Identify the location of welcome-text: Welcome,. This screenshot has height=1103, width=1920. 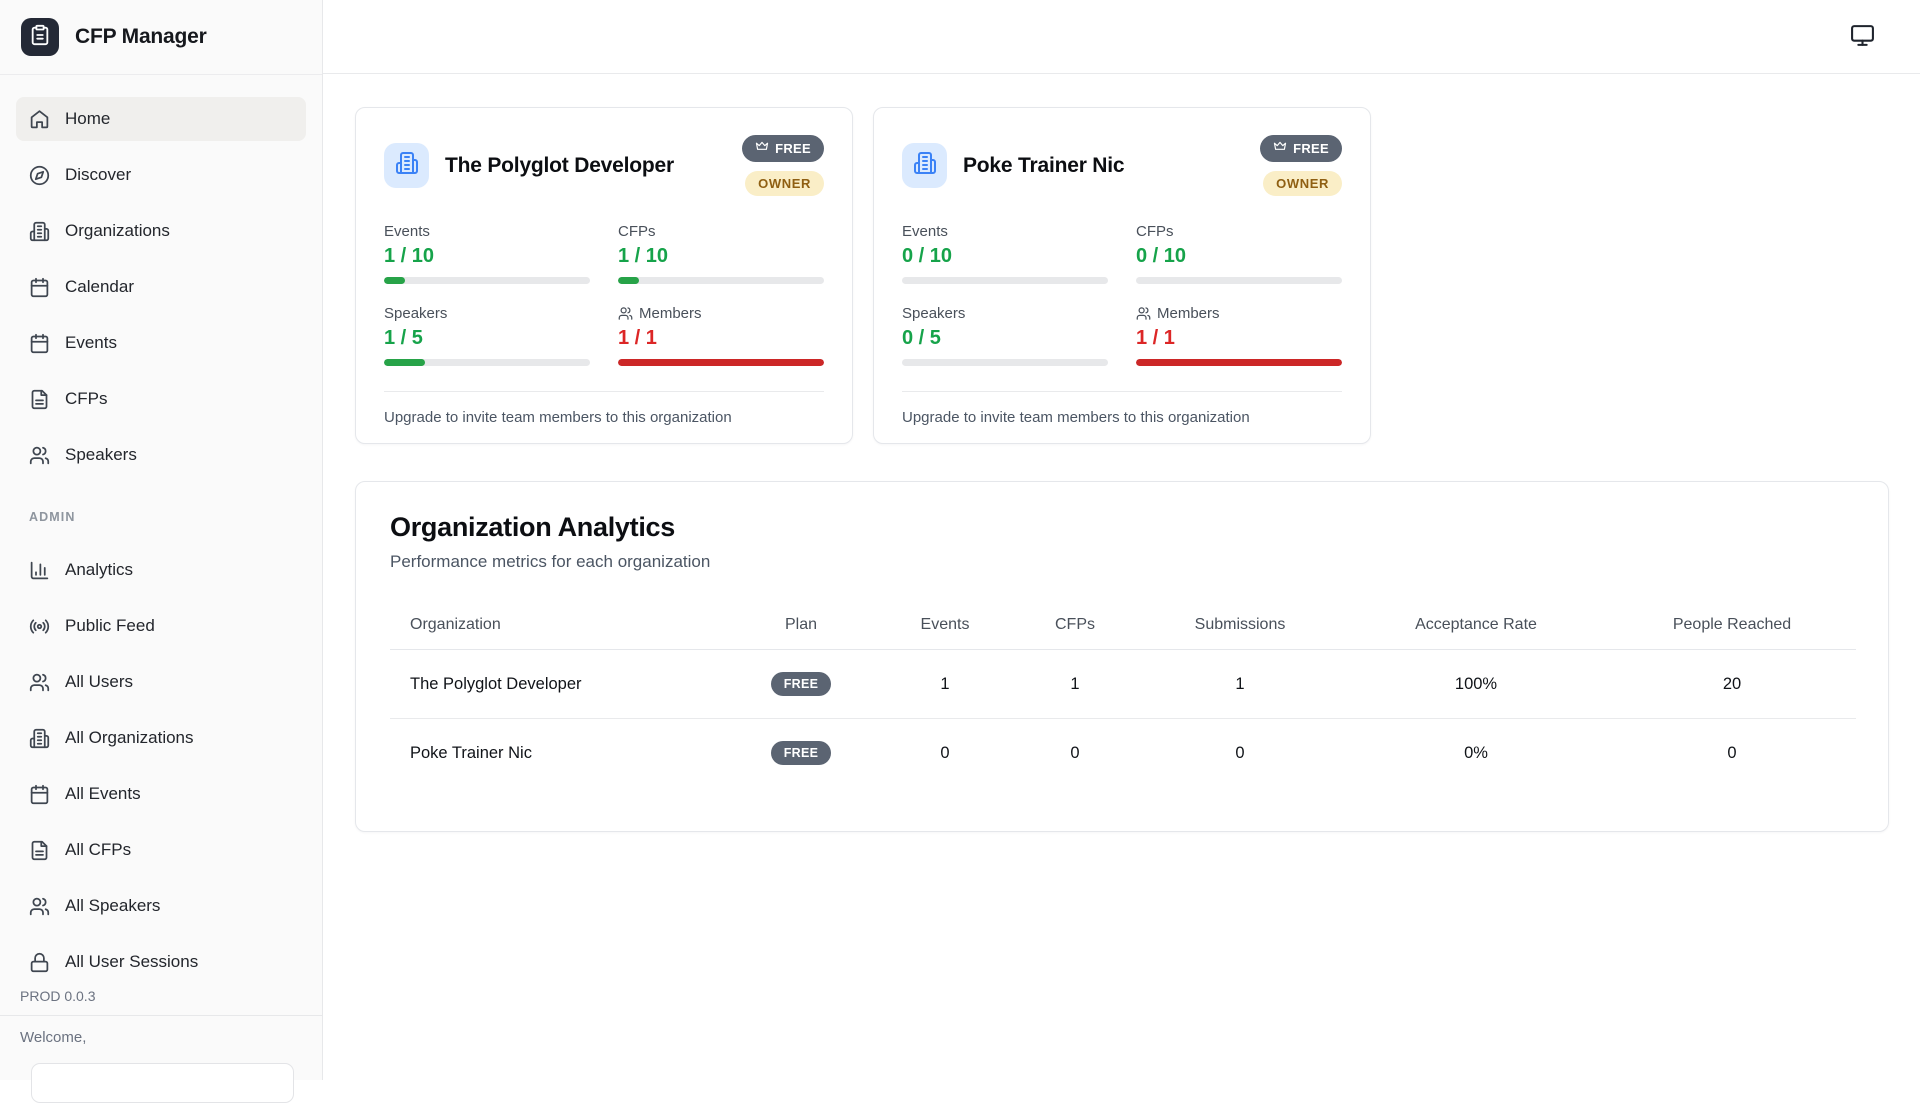
(53, 1037).